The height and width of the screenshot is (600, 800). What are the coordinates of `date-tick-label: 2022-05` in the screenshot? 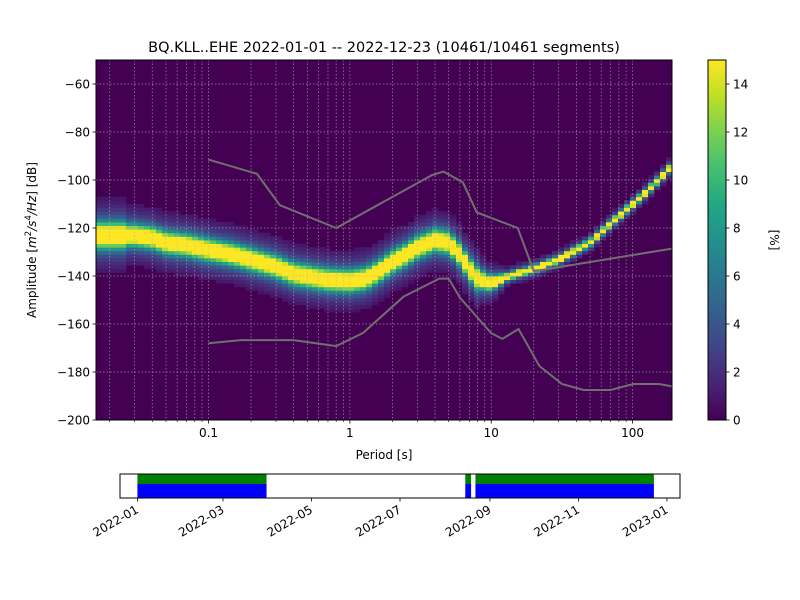 It's located at (290, 520).